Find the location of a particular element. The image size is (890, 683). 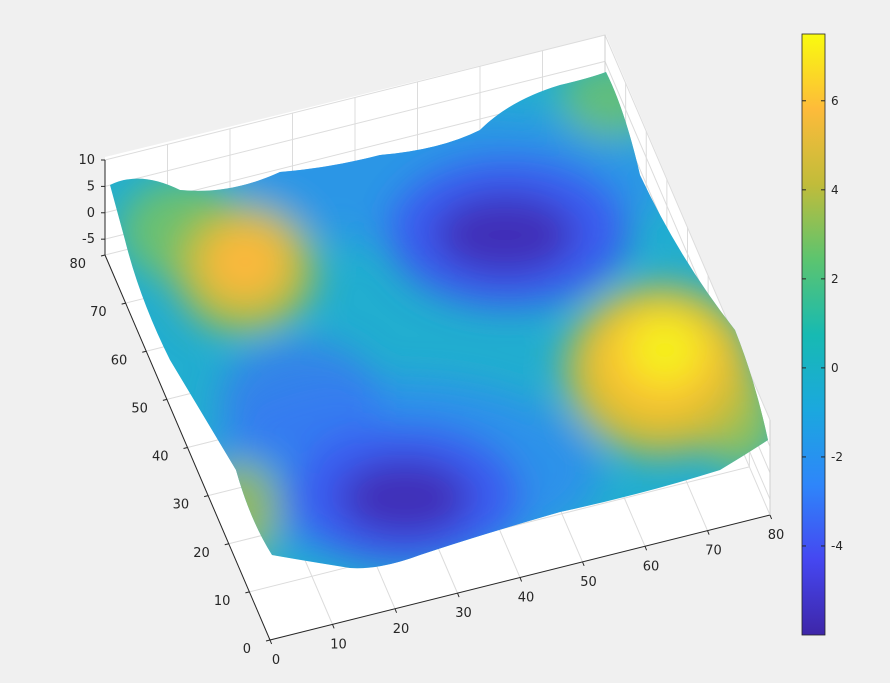

x-tick-label: 0 is located at coordinates (276, 660).